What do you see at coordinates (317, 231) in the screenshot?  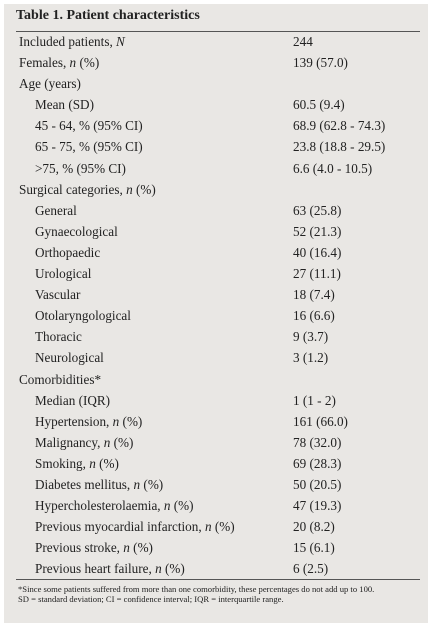 I see `row-value: 52 (21.3)` at bounding box center [317, 231].